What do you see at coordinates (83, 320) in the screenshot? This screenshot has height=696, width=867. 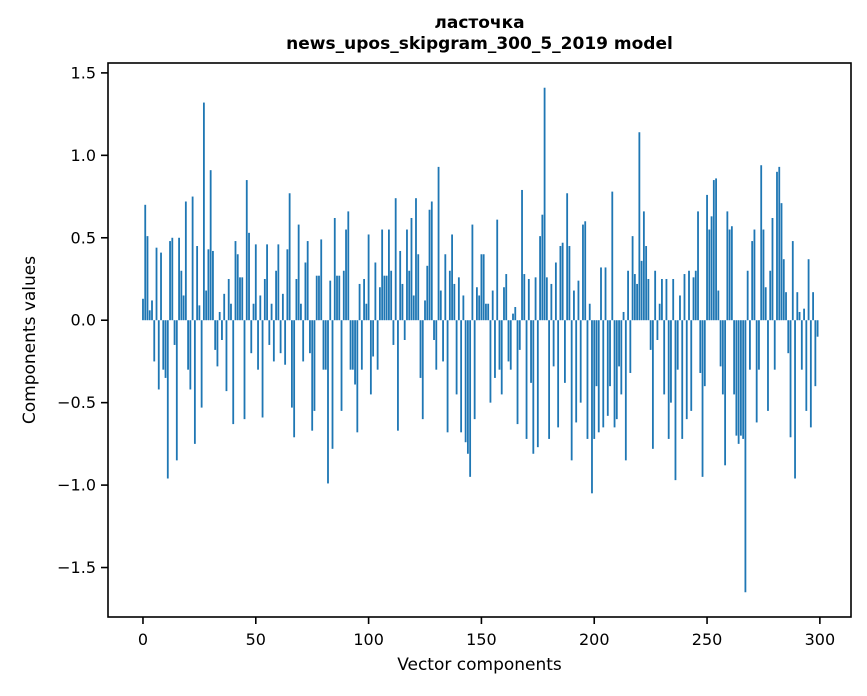 I see `y-tick-label: 0.0` at bounding box center [83, 320].